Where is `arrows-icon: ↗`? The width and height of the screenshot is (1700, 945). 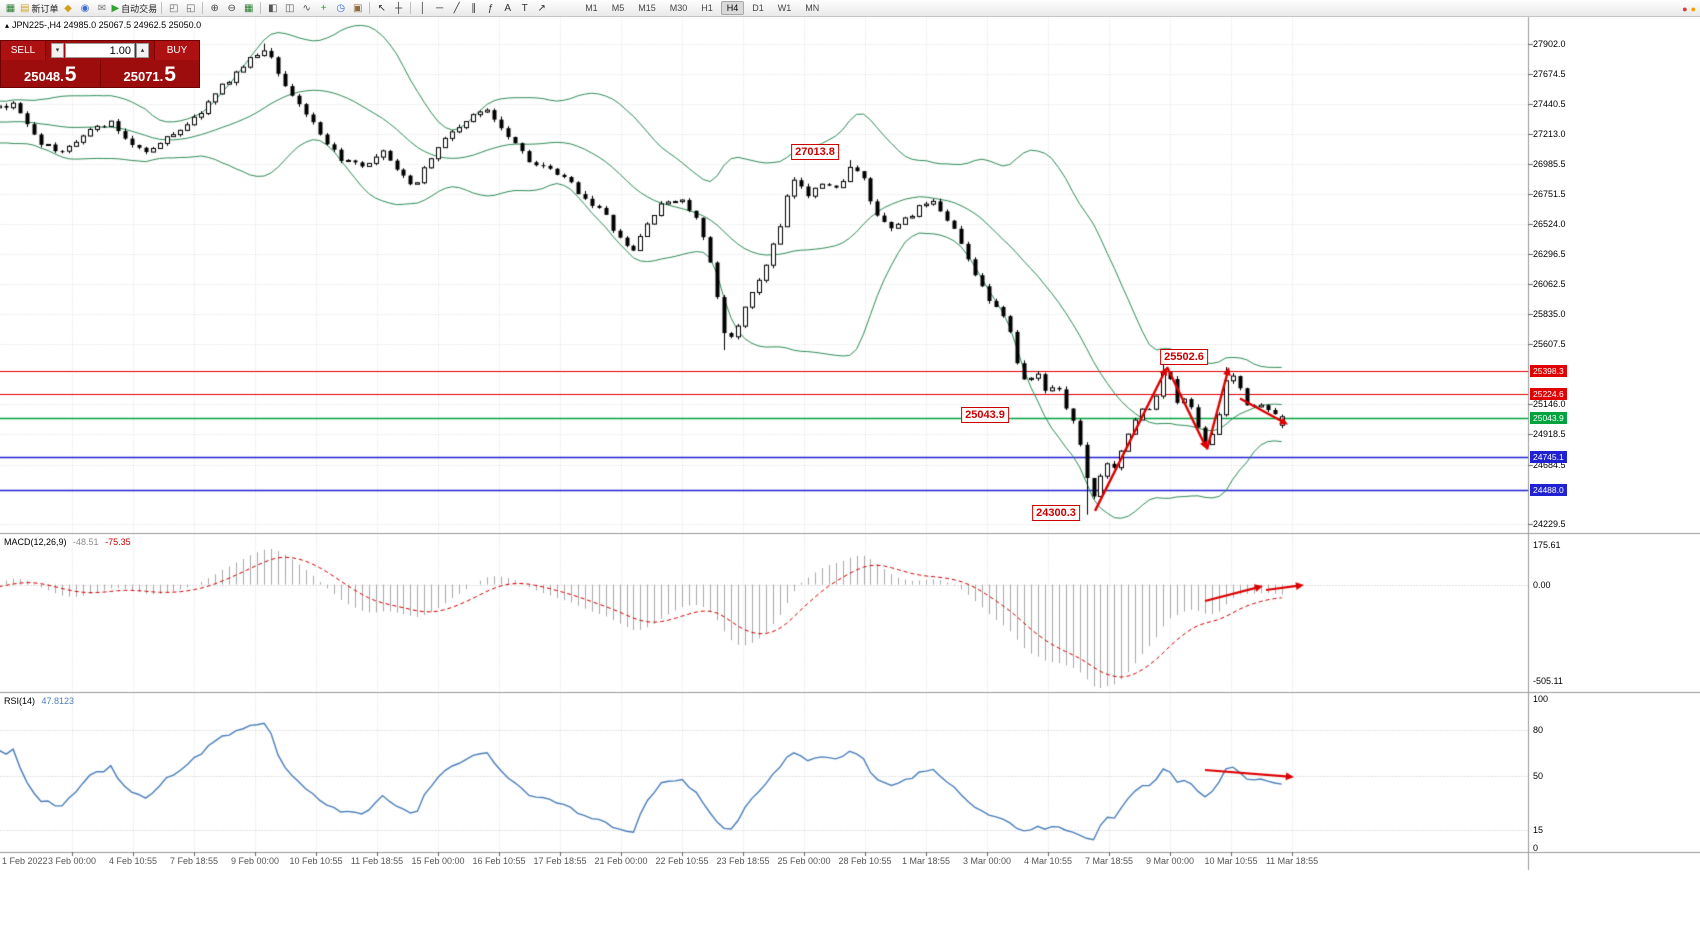
arrows-icon: ↗ is located at coordinates (541, 8).